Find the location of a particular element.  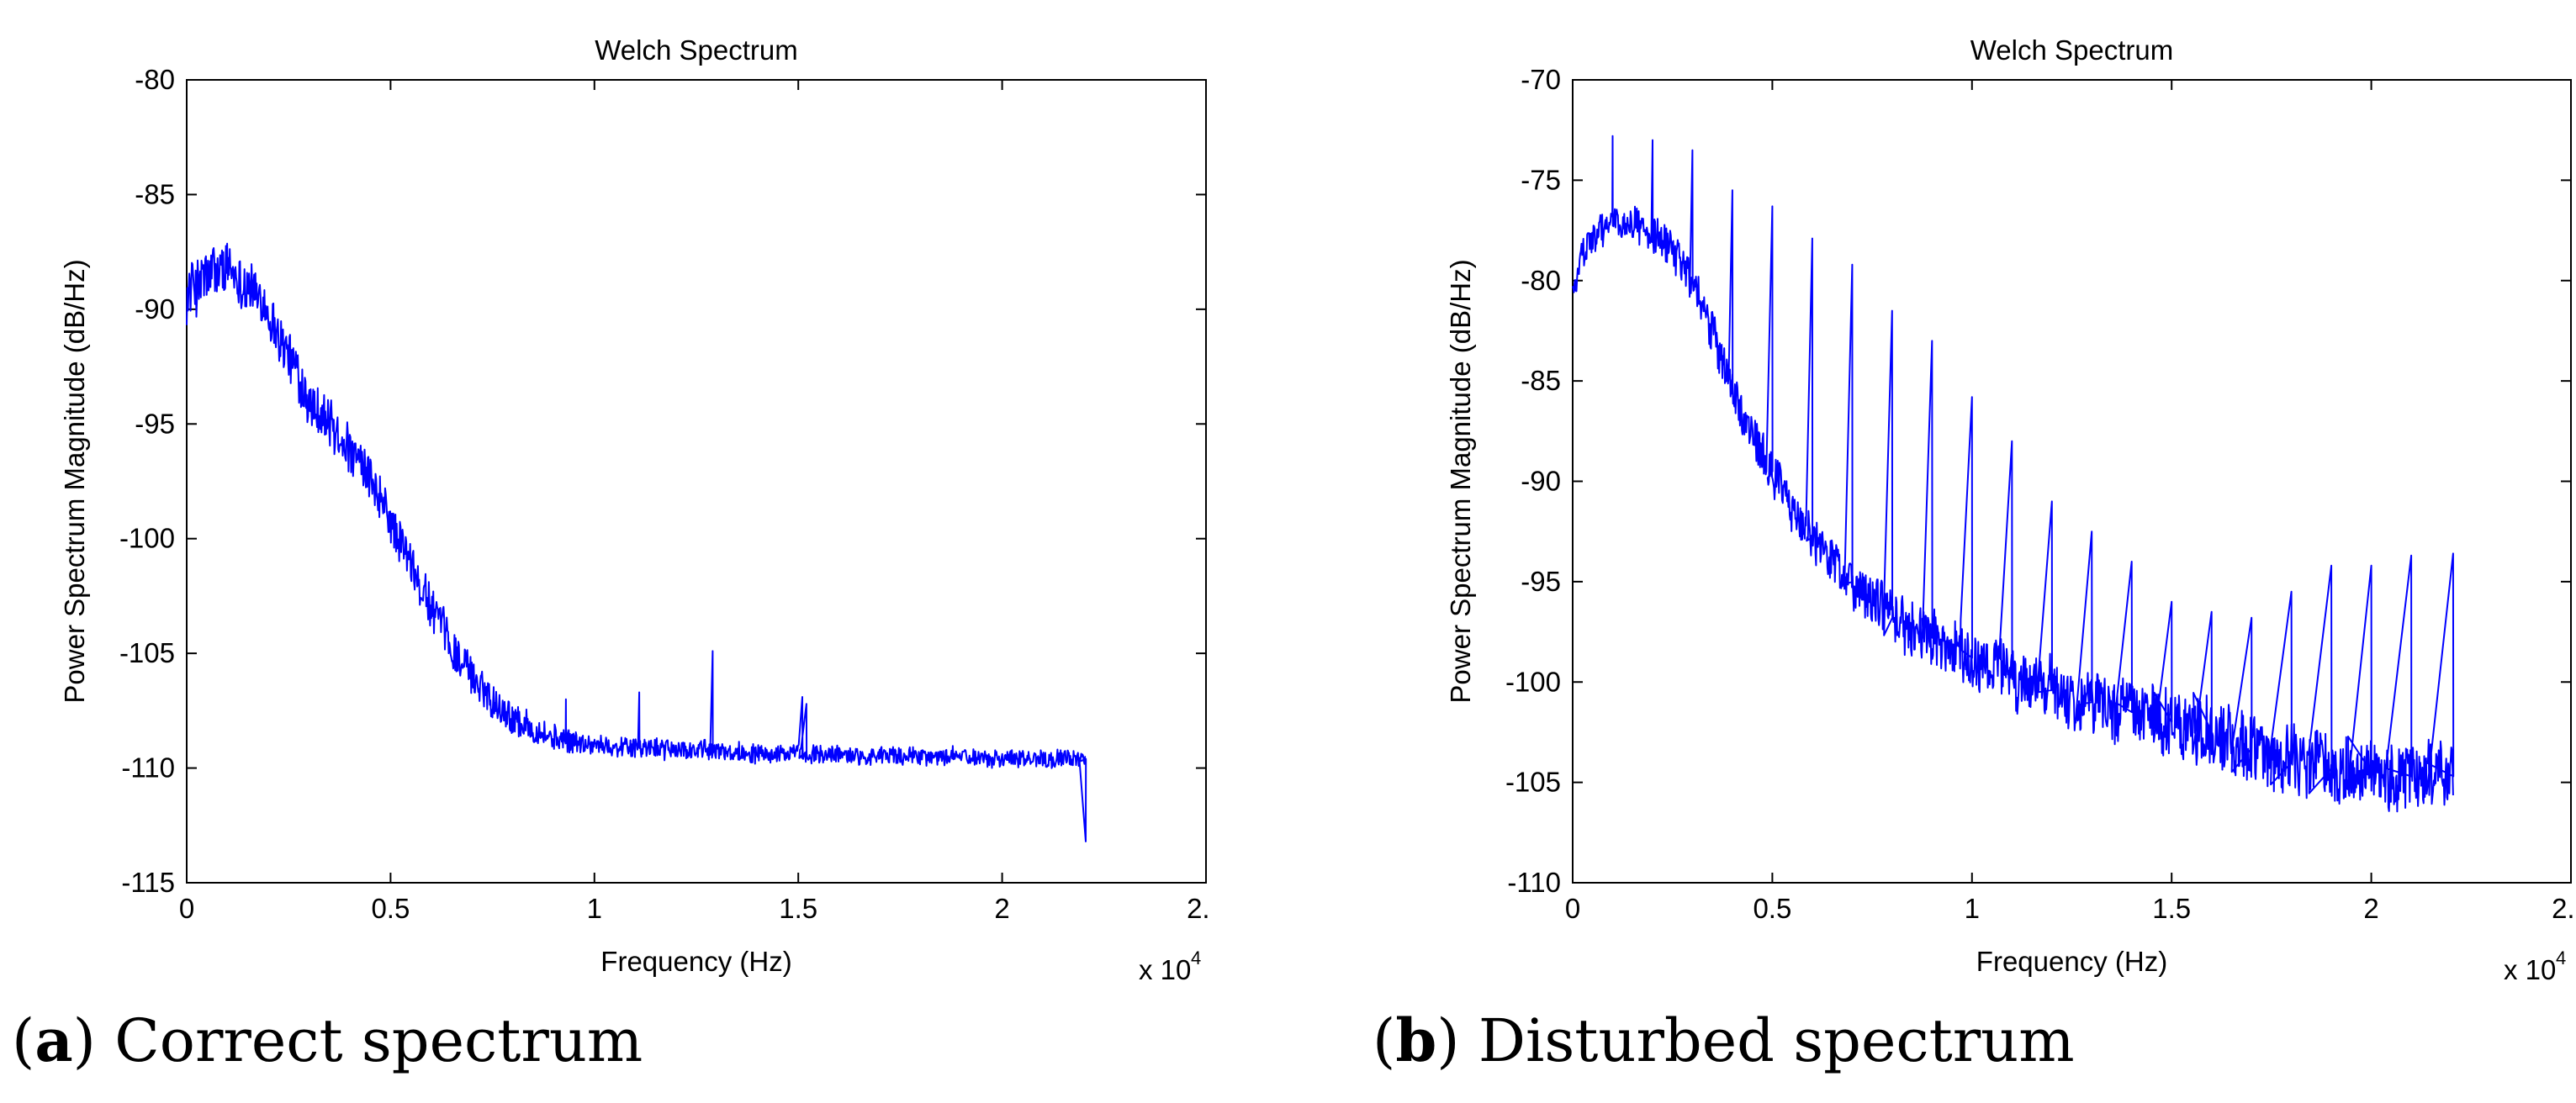

x-tick-label-a: 1.5 is located at coordinates (798, 908).